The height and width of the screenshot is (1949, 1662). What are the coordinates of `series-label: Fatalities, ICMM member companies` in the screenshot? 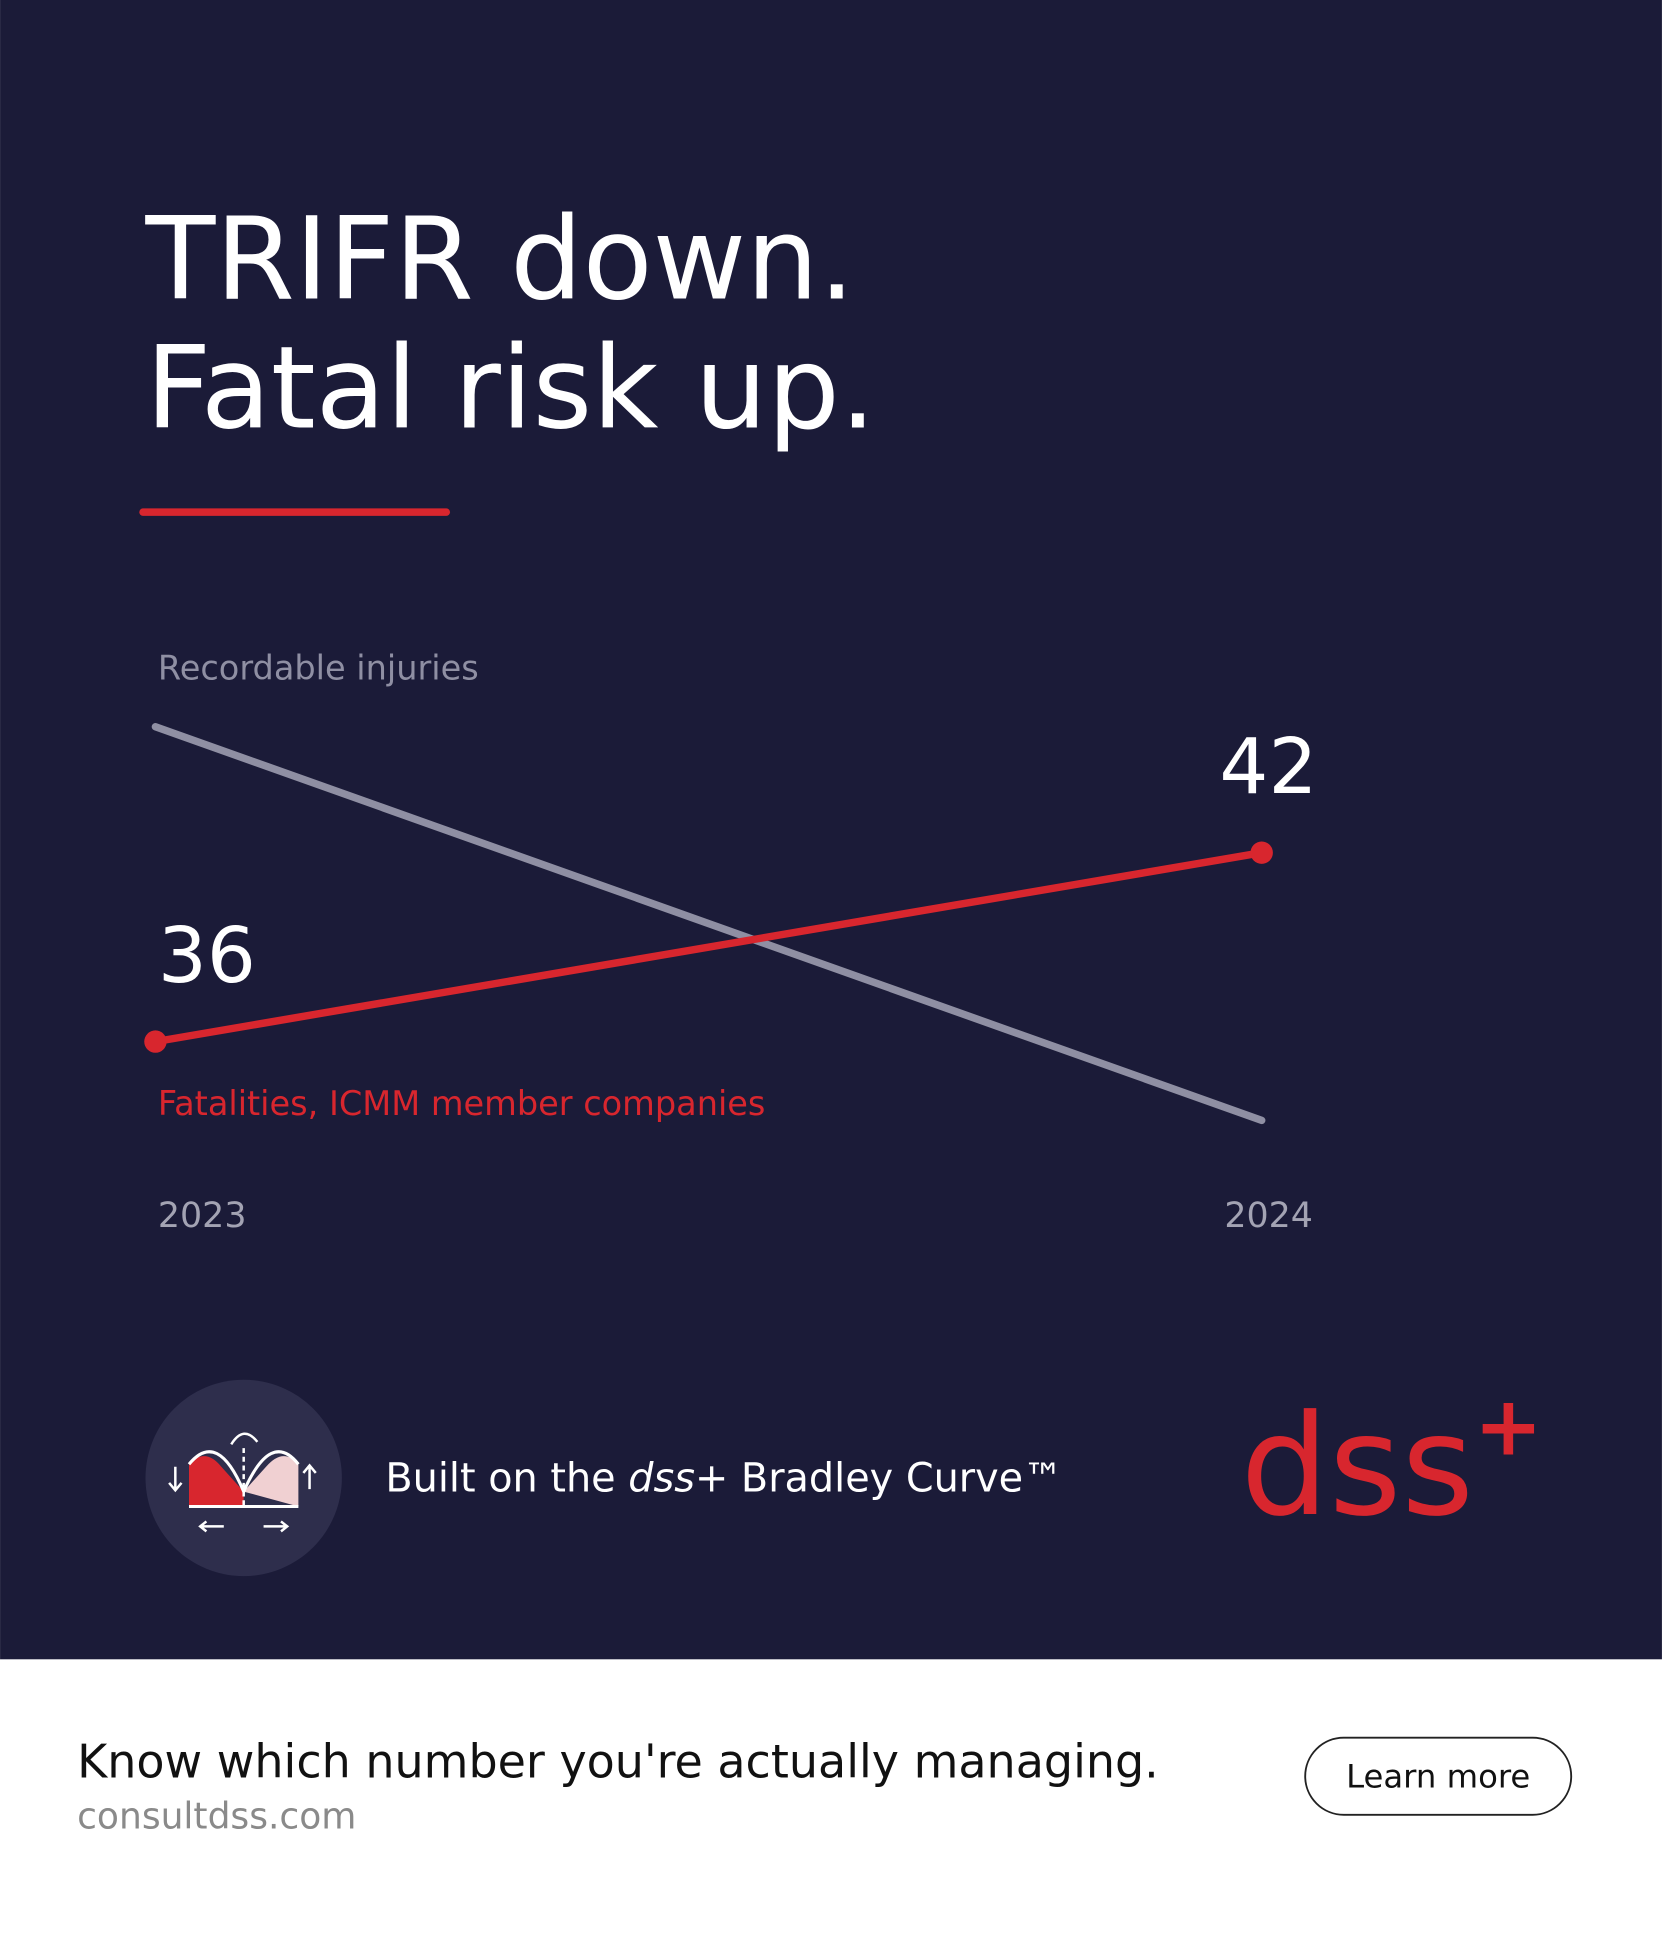 It's located at (462, 1103).